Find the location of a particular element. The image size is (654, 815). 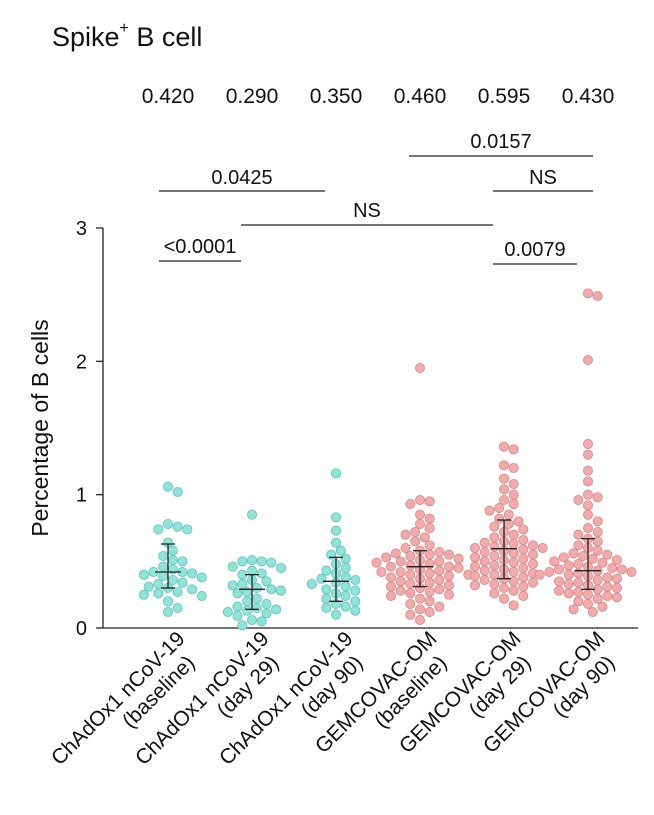

comparison-pvalue: NS is located at coordinates (543, 178).